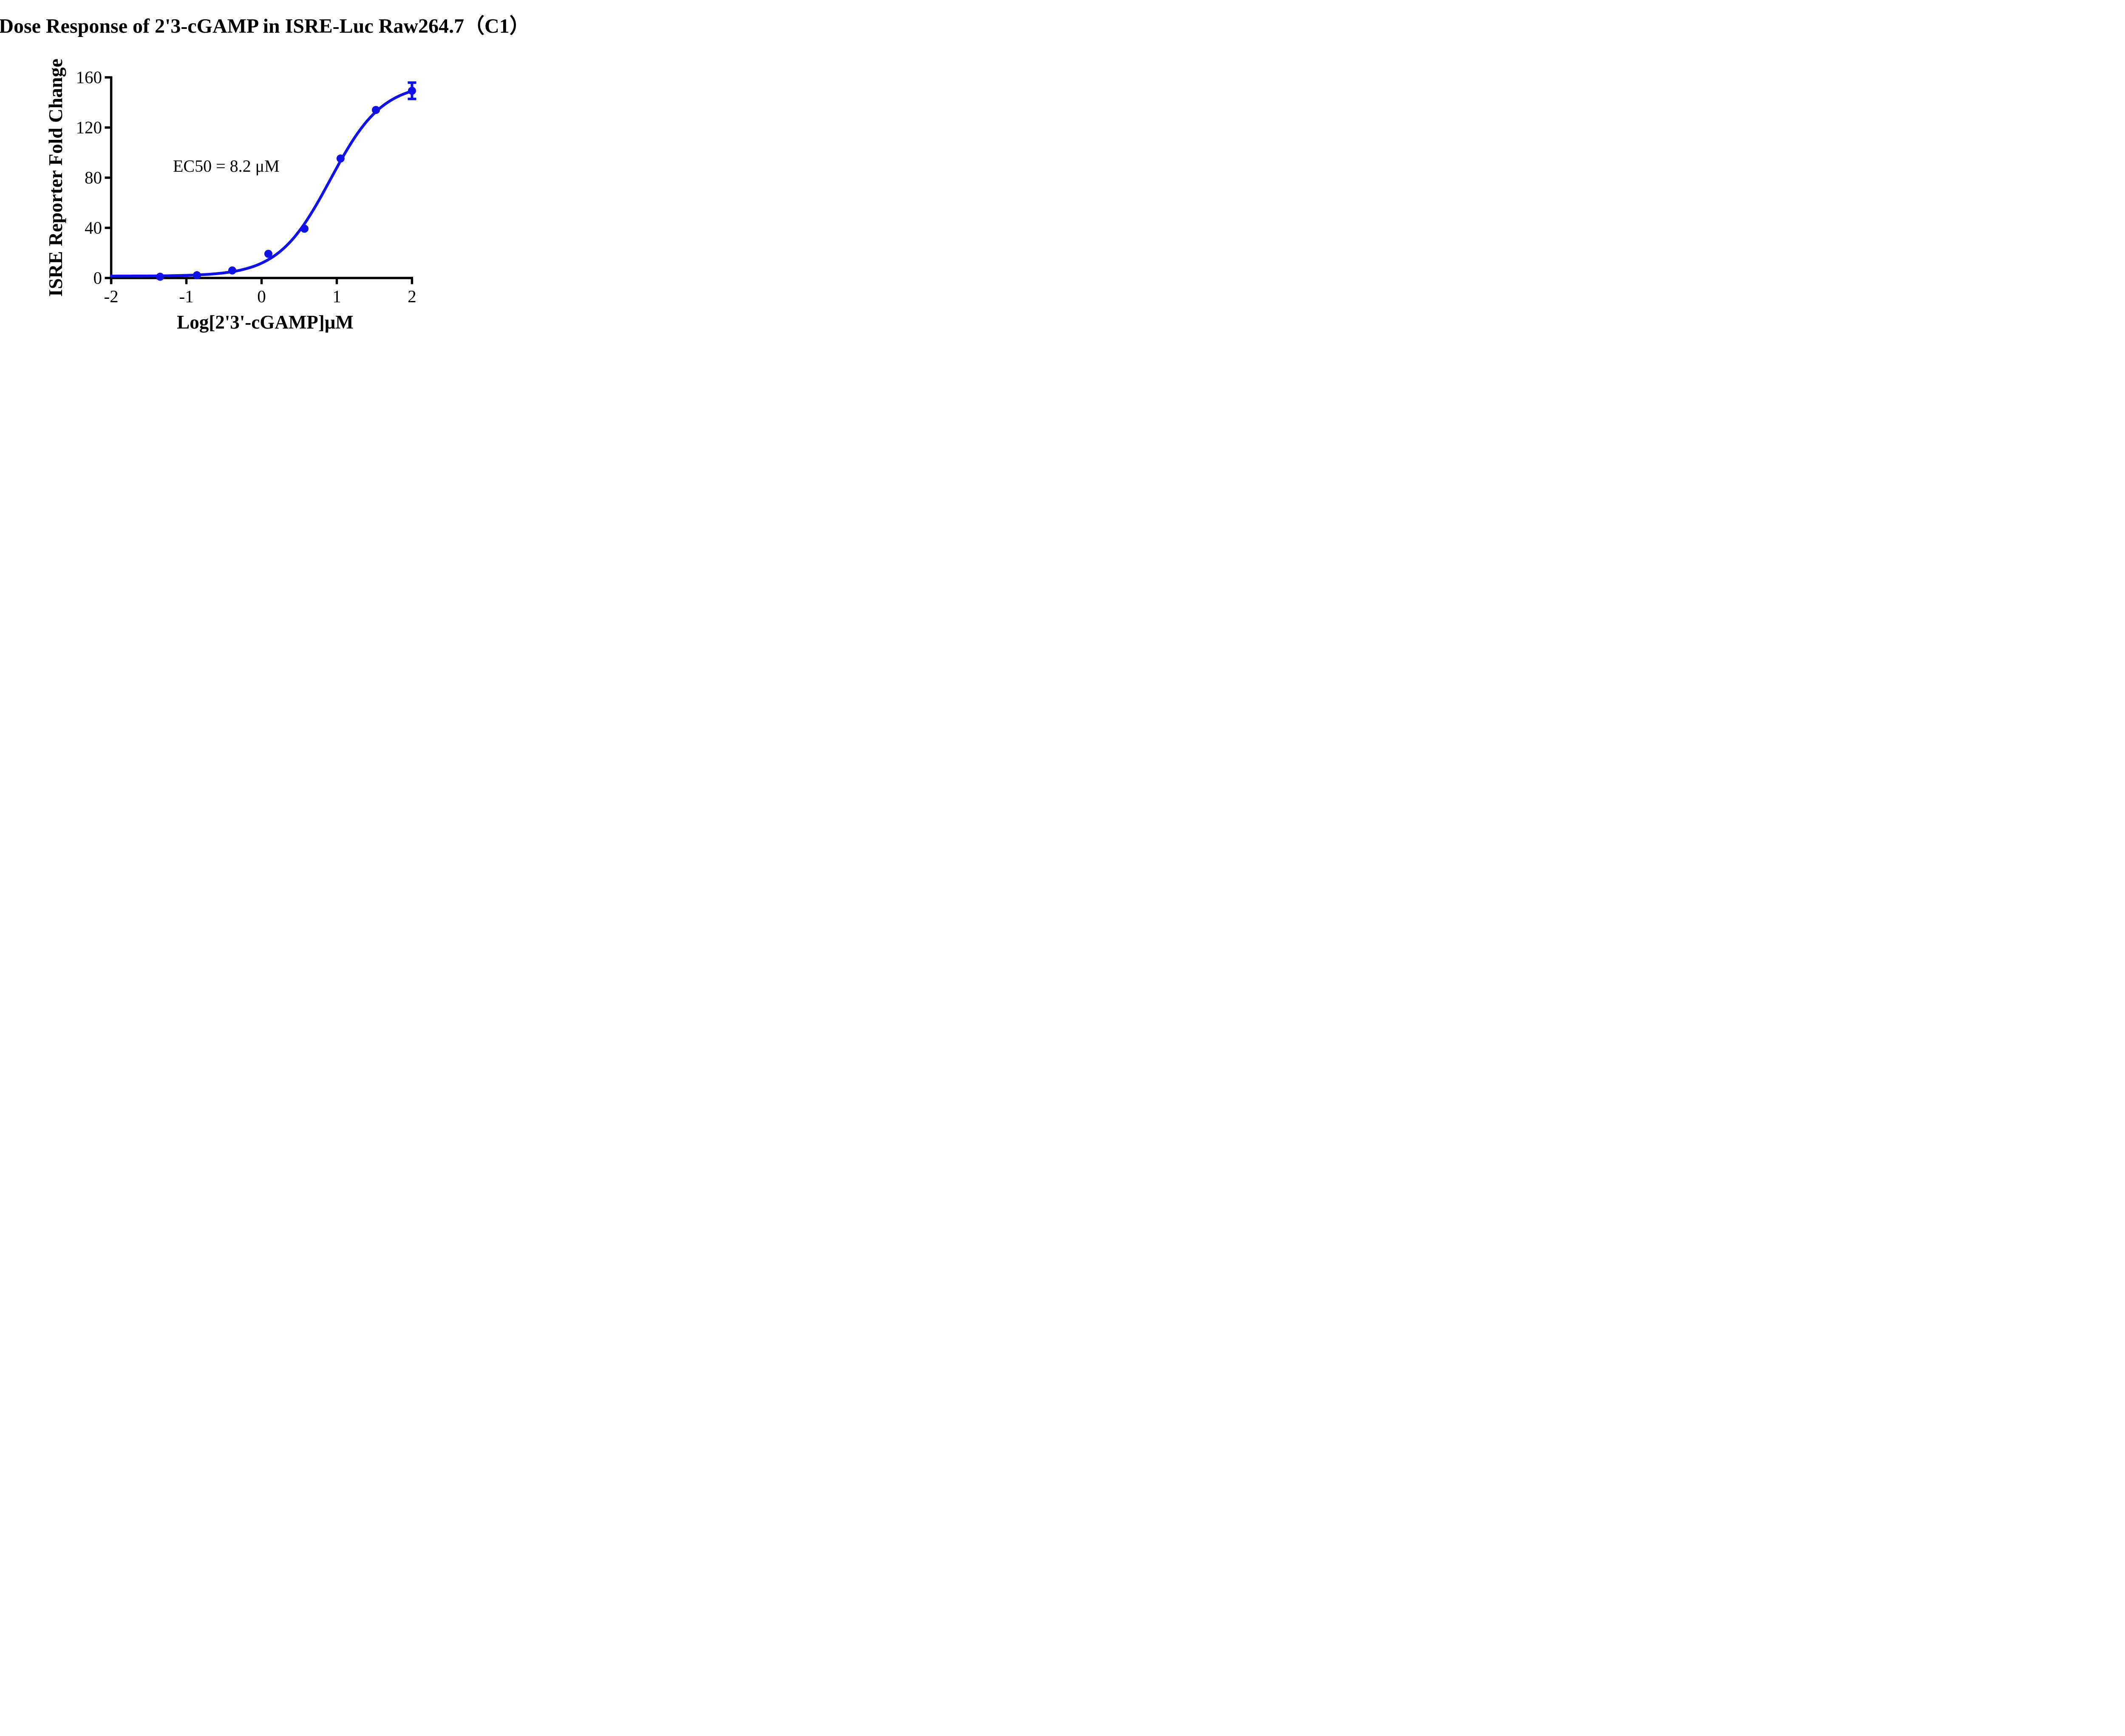 Image resolution: width=2125 pixels, height=1736 pixels. What do you see at coordinates (265, 323) in the screenshot?
I see `x-axis-label: Log[2'3'-cGAMP]μM` at bounding box center [265, 323].